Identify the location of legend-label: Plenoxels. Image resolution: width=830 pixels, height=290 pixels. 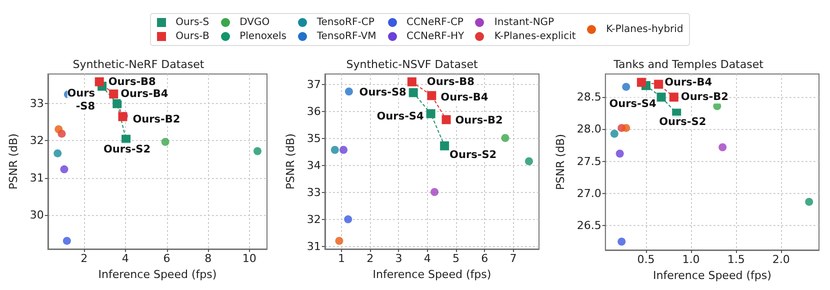
(263, 36).